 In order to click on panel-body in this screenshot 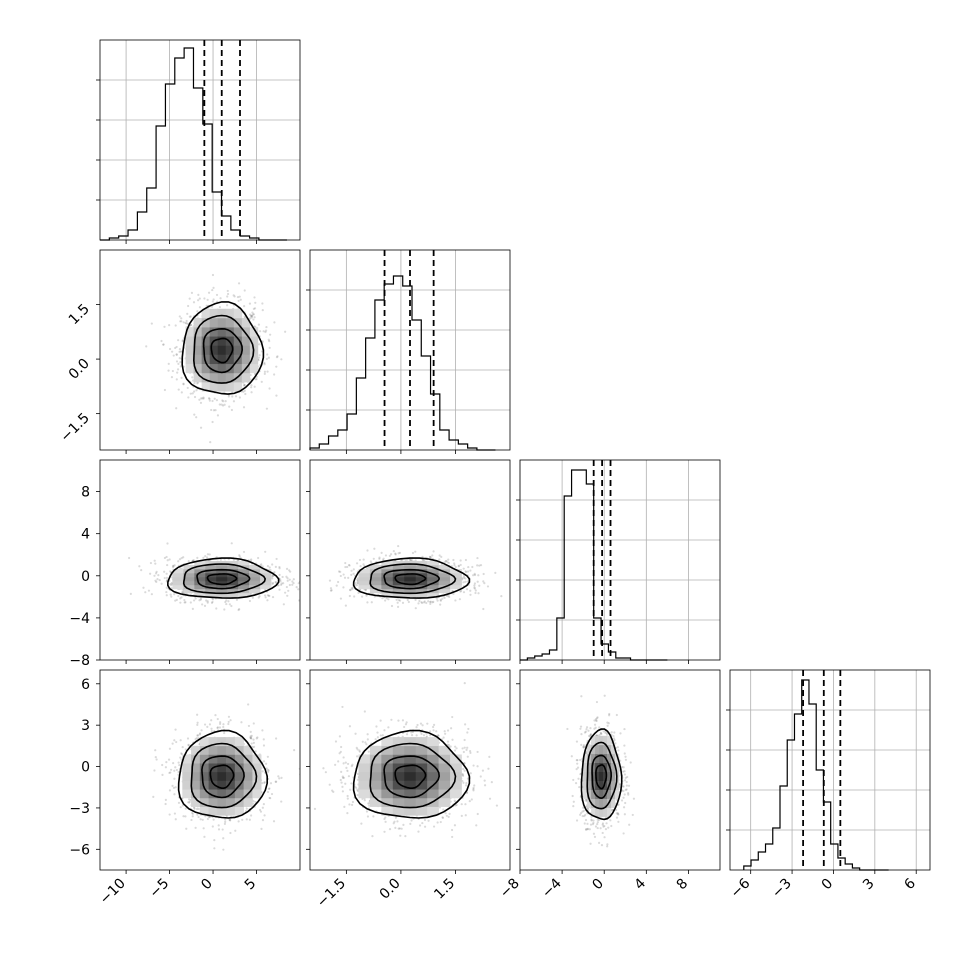, I will do `click(220, 577)`.